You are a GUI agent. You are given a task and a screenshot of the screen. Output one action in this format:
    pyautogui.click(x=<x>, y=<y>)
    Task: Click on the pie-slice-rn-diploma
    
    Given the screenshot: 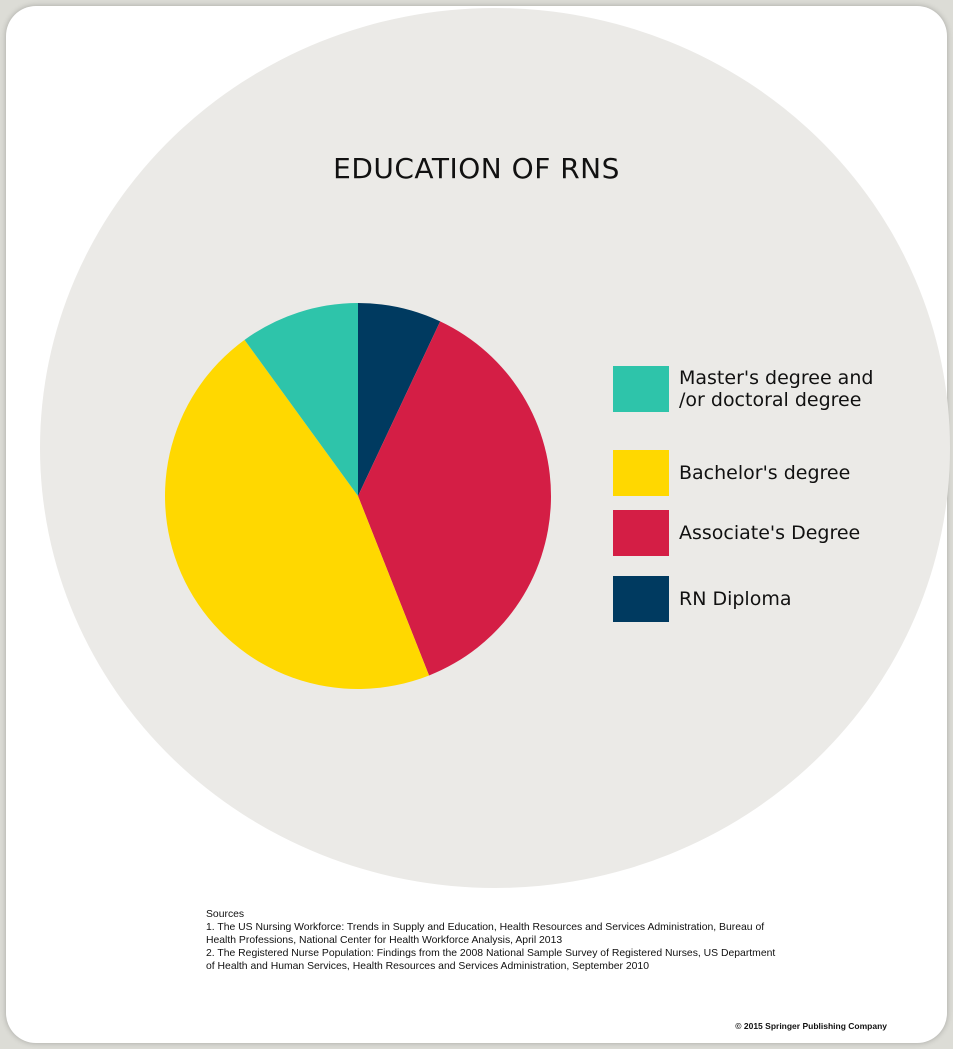 What is the action you would take?
    pyautogui.click(x=399, y=399)
    